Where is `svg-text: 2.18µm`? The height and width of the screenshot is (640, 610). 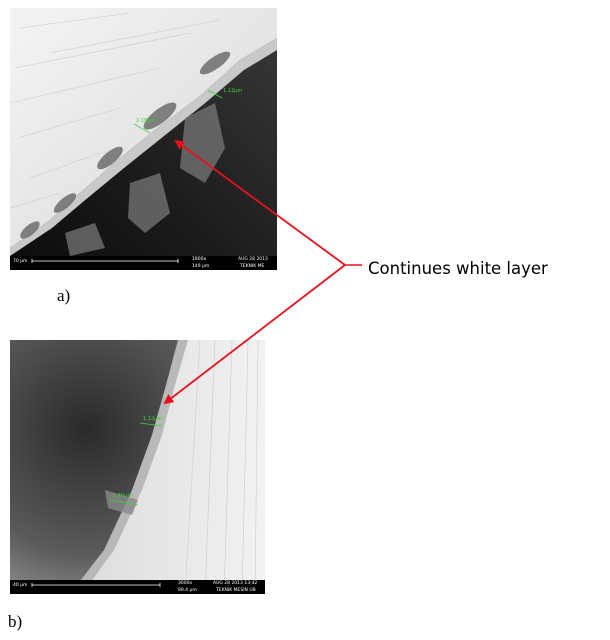
svg-text: 2.18µm is located at coordinates (145, 121).